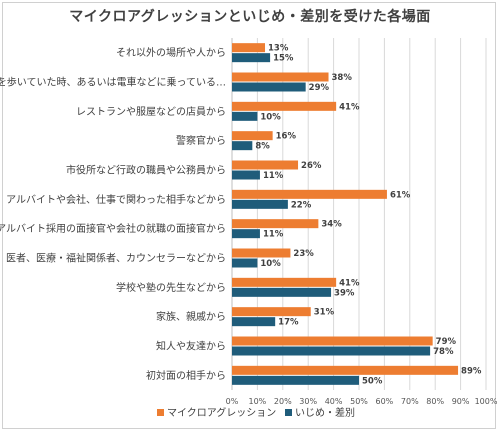  Describe the element at coordinates (283, 401) in the screenshot. I see `x-tick-label: 20%` at that location.